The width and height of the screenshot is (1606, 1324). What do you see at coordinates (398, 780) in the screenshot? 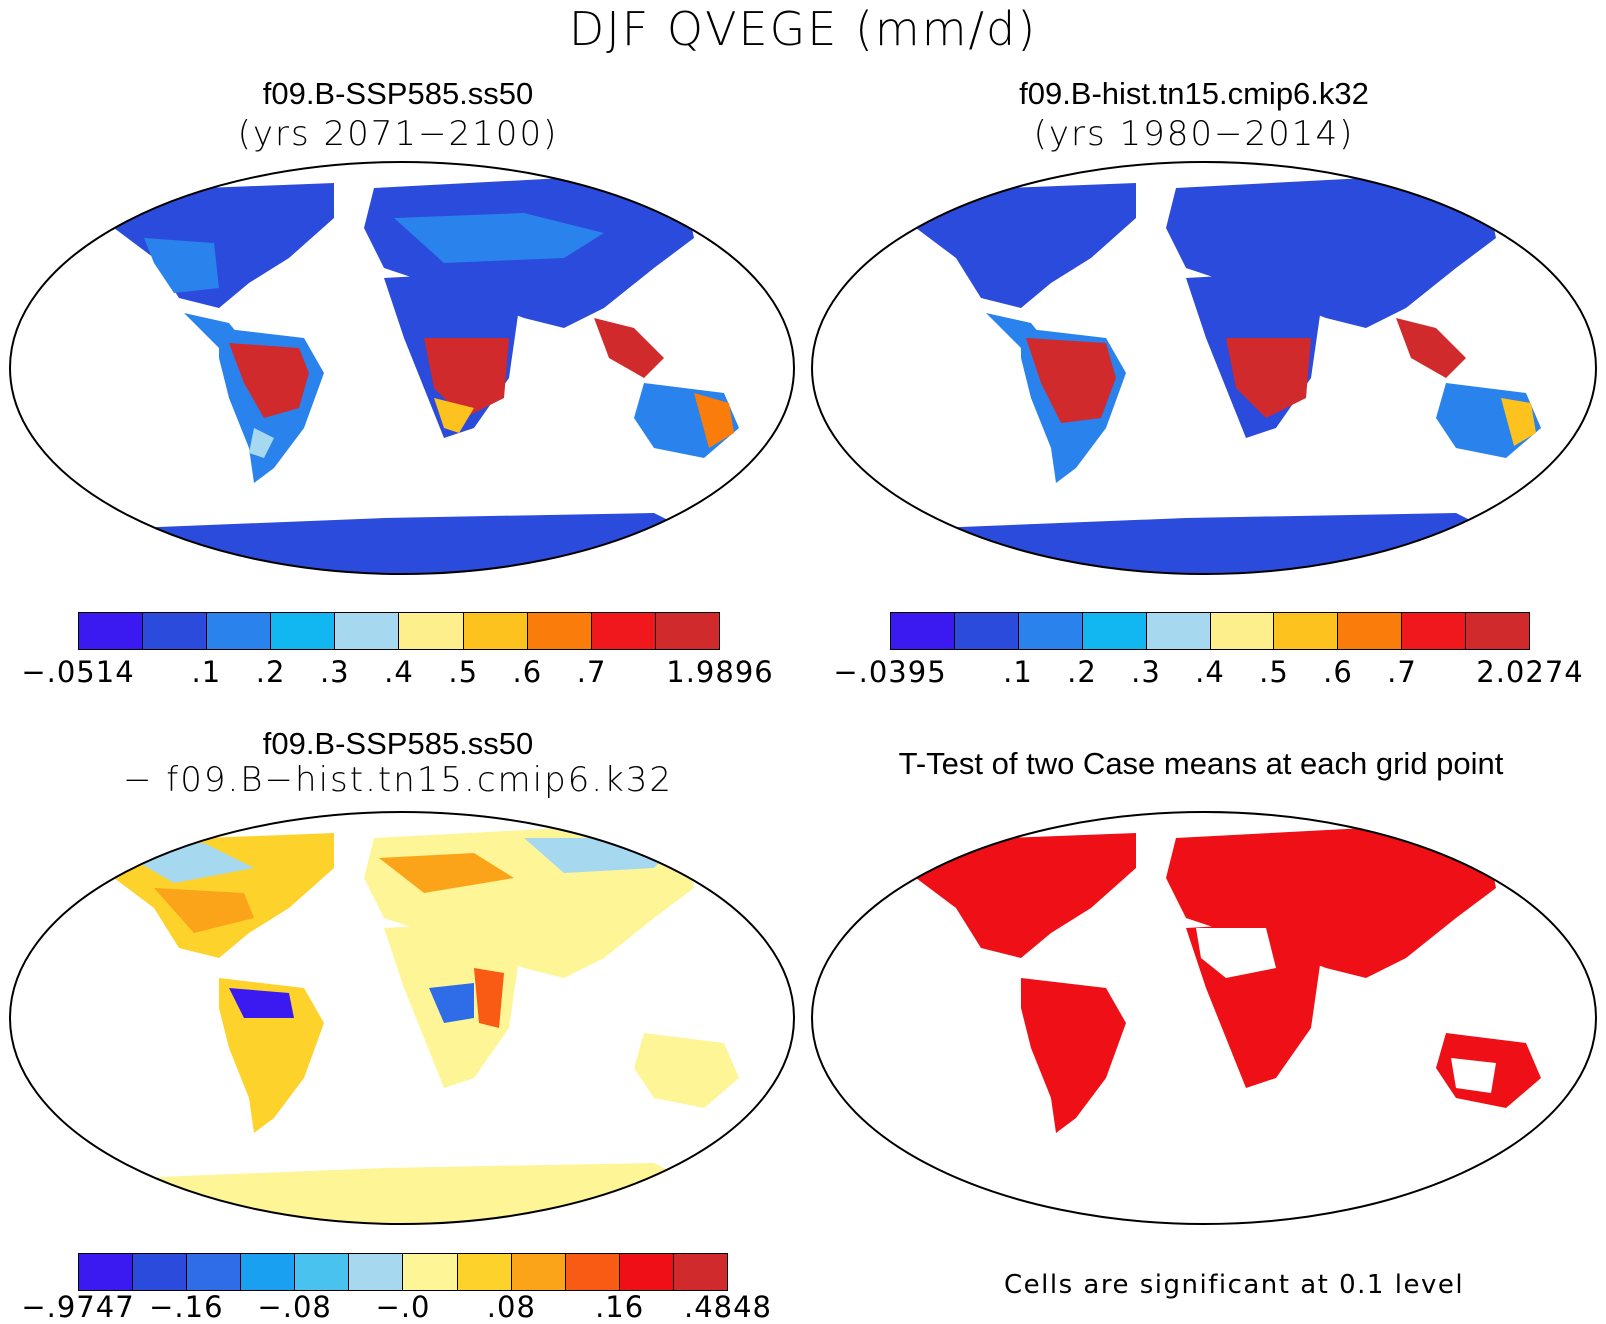
I see `panel-3-subtitle: − f09.B−hist.tn15.cmip6.k32` at bounding box center [398, 780].